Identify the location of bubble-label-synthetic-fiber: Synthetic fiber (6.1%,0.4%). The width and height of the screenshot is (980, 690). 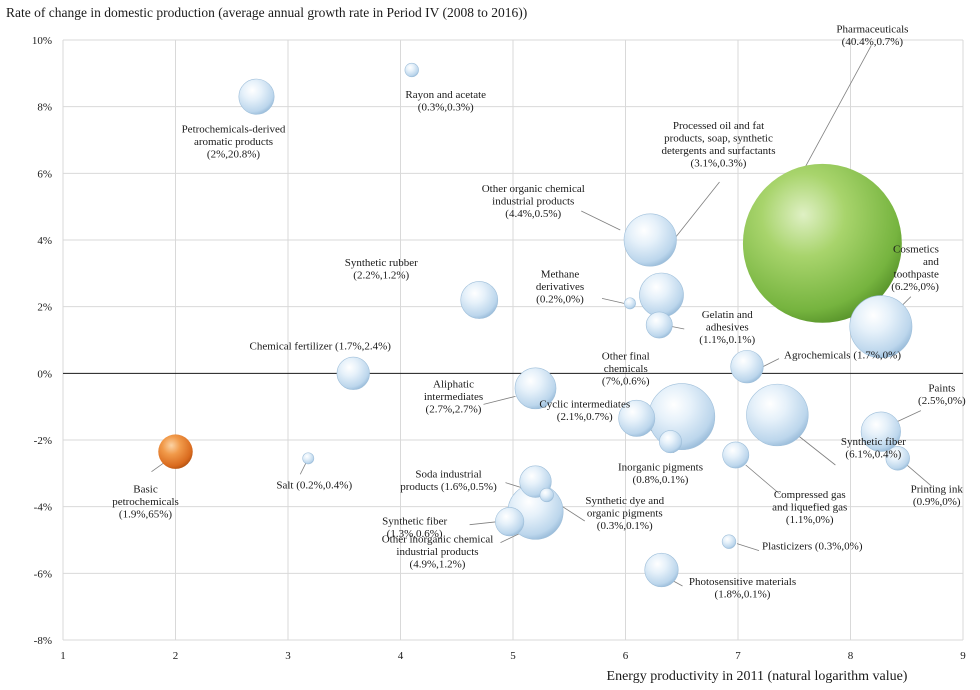
(873, 448).